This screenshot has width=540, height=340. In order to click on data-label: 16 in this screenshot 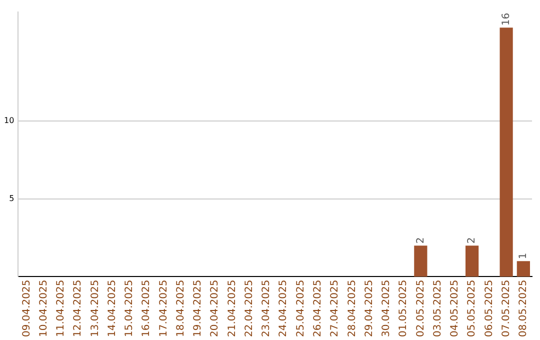, I will do `click(506, 19)`.